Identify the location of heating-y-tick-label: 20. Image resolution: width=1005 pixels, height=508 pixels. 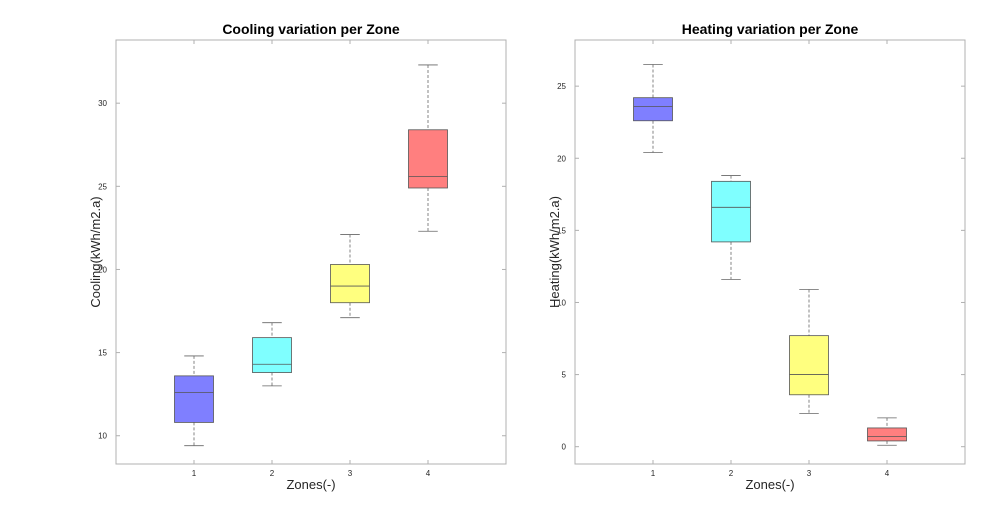
(561, 158).